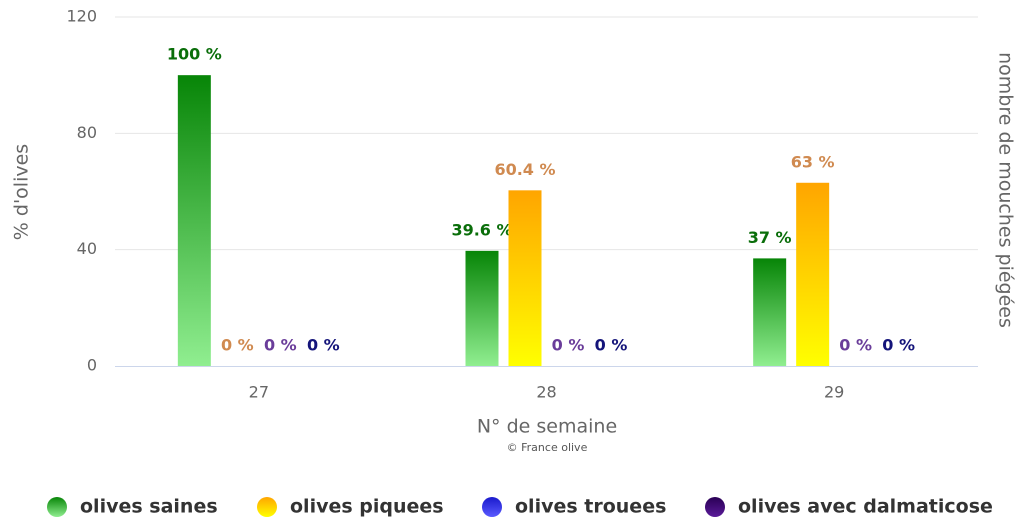 This screenshot has height=517, width=1024. What do you see at coordinates (1006, 190) in the screenshot?
I see `y2-axis-title: nombre de mouches piégées` at bounding box center [1006, 190].